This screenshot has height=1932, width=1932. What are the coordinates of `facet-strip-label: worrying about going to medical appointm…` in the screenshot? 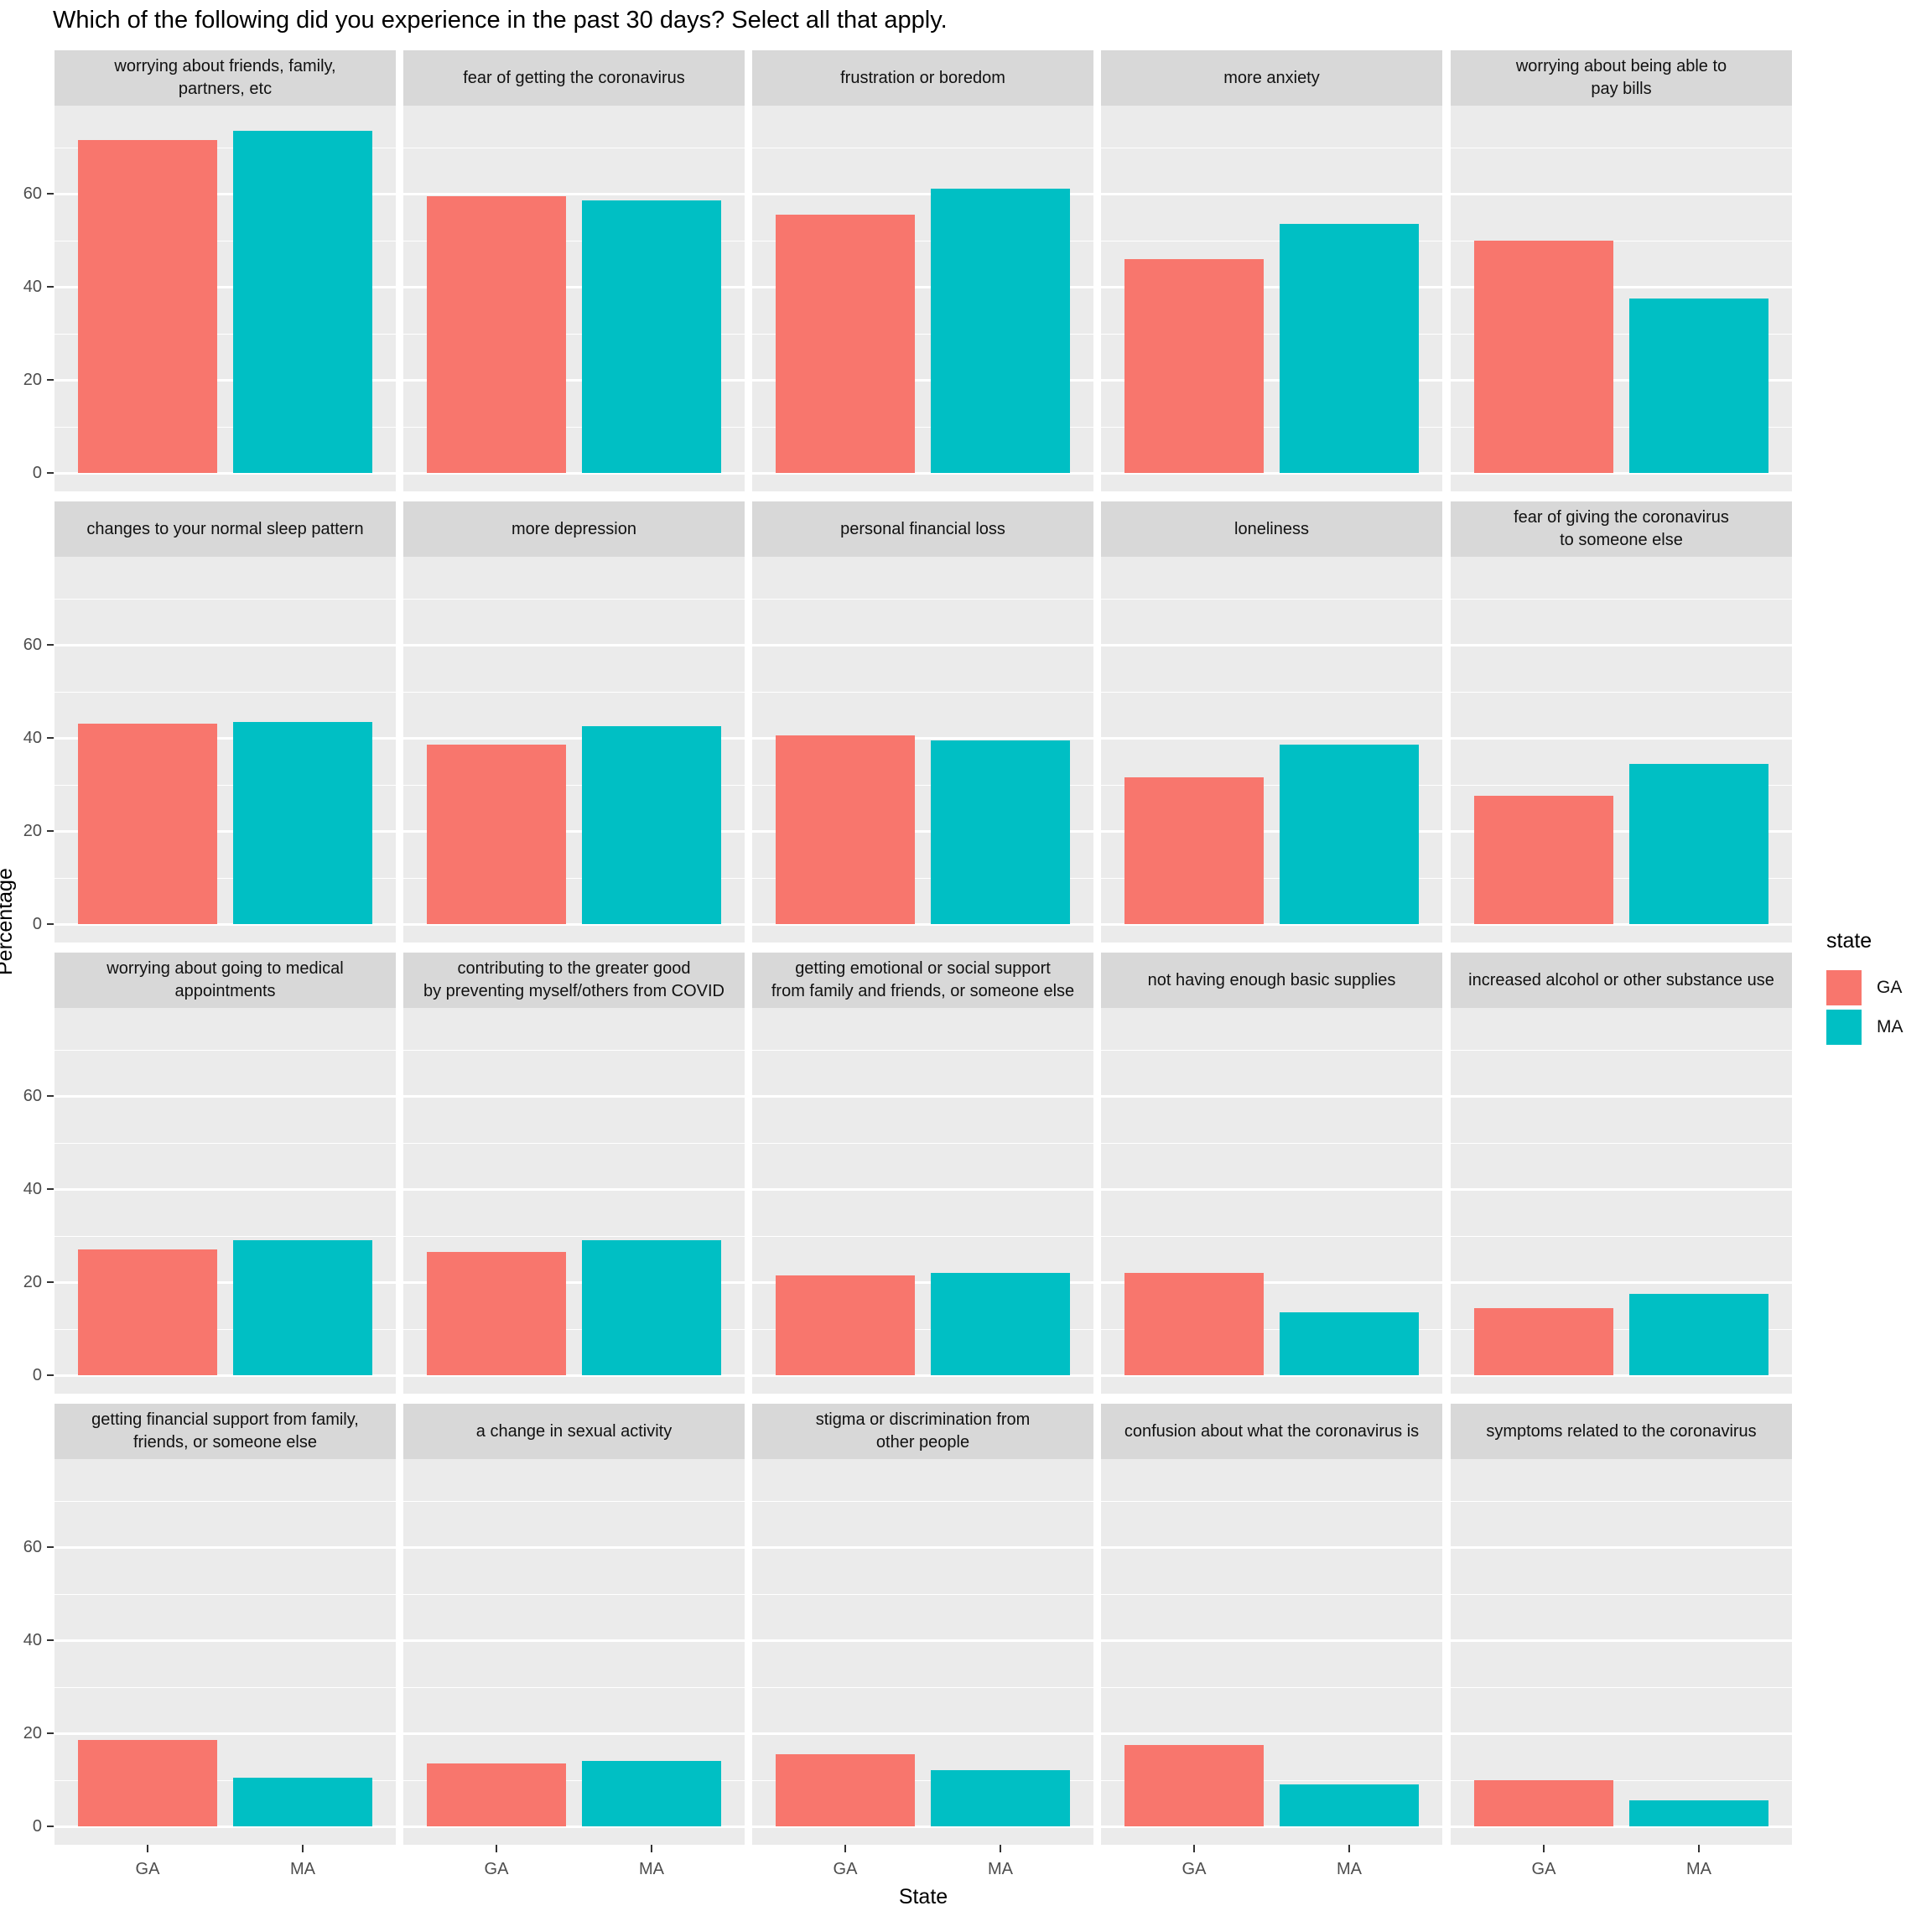 It's located at (225, 979).